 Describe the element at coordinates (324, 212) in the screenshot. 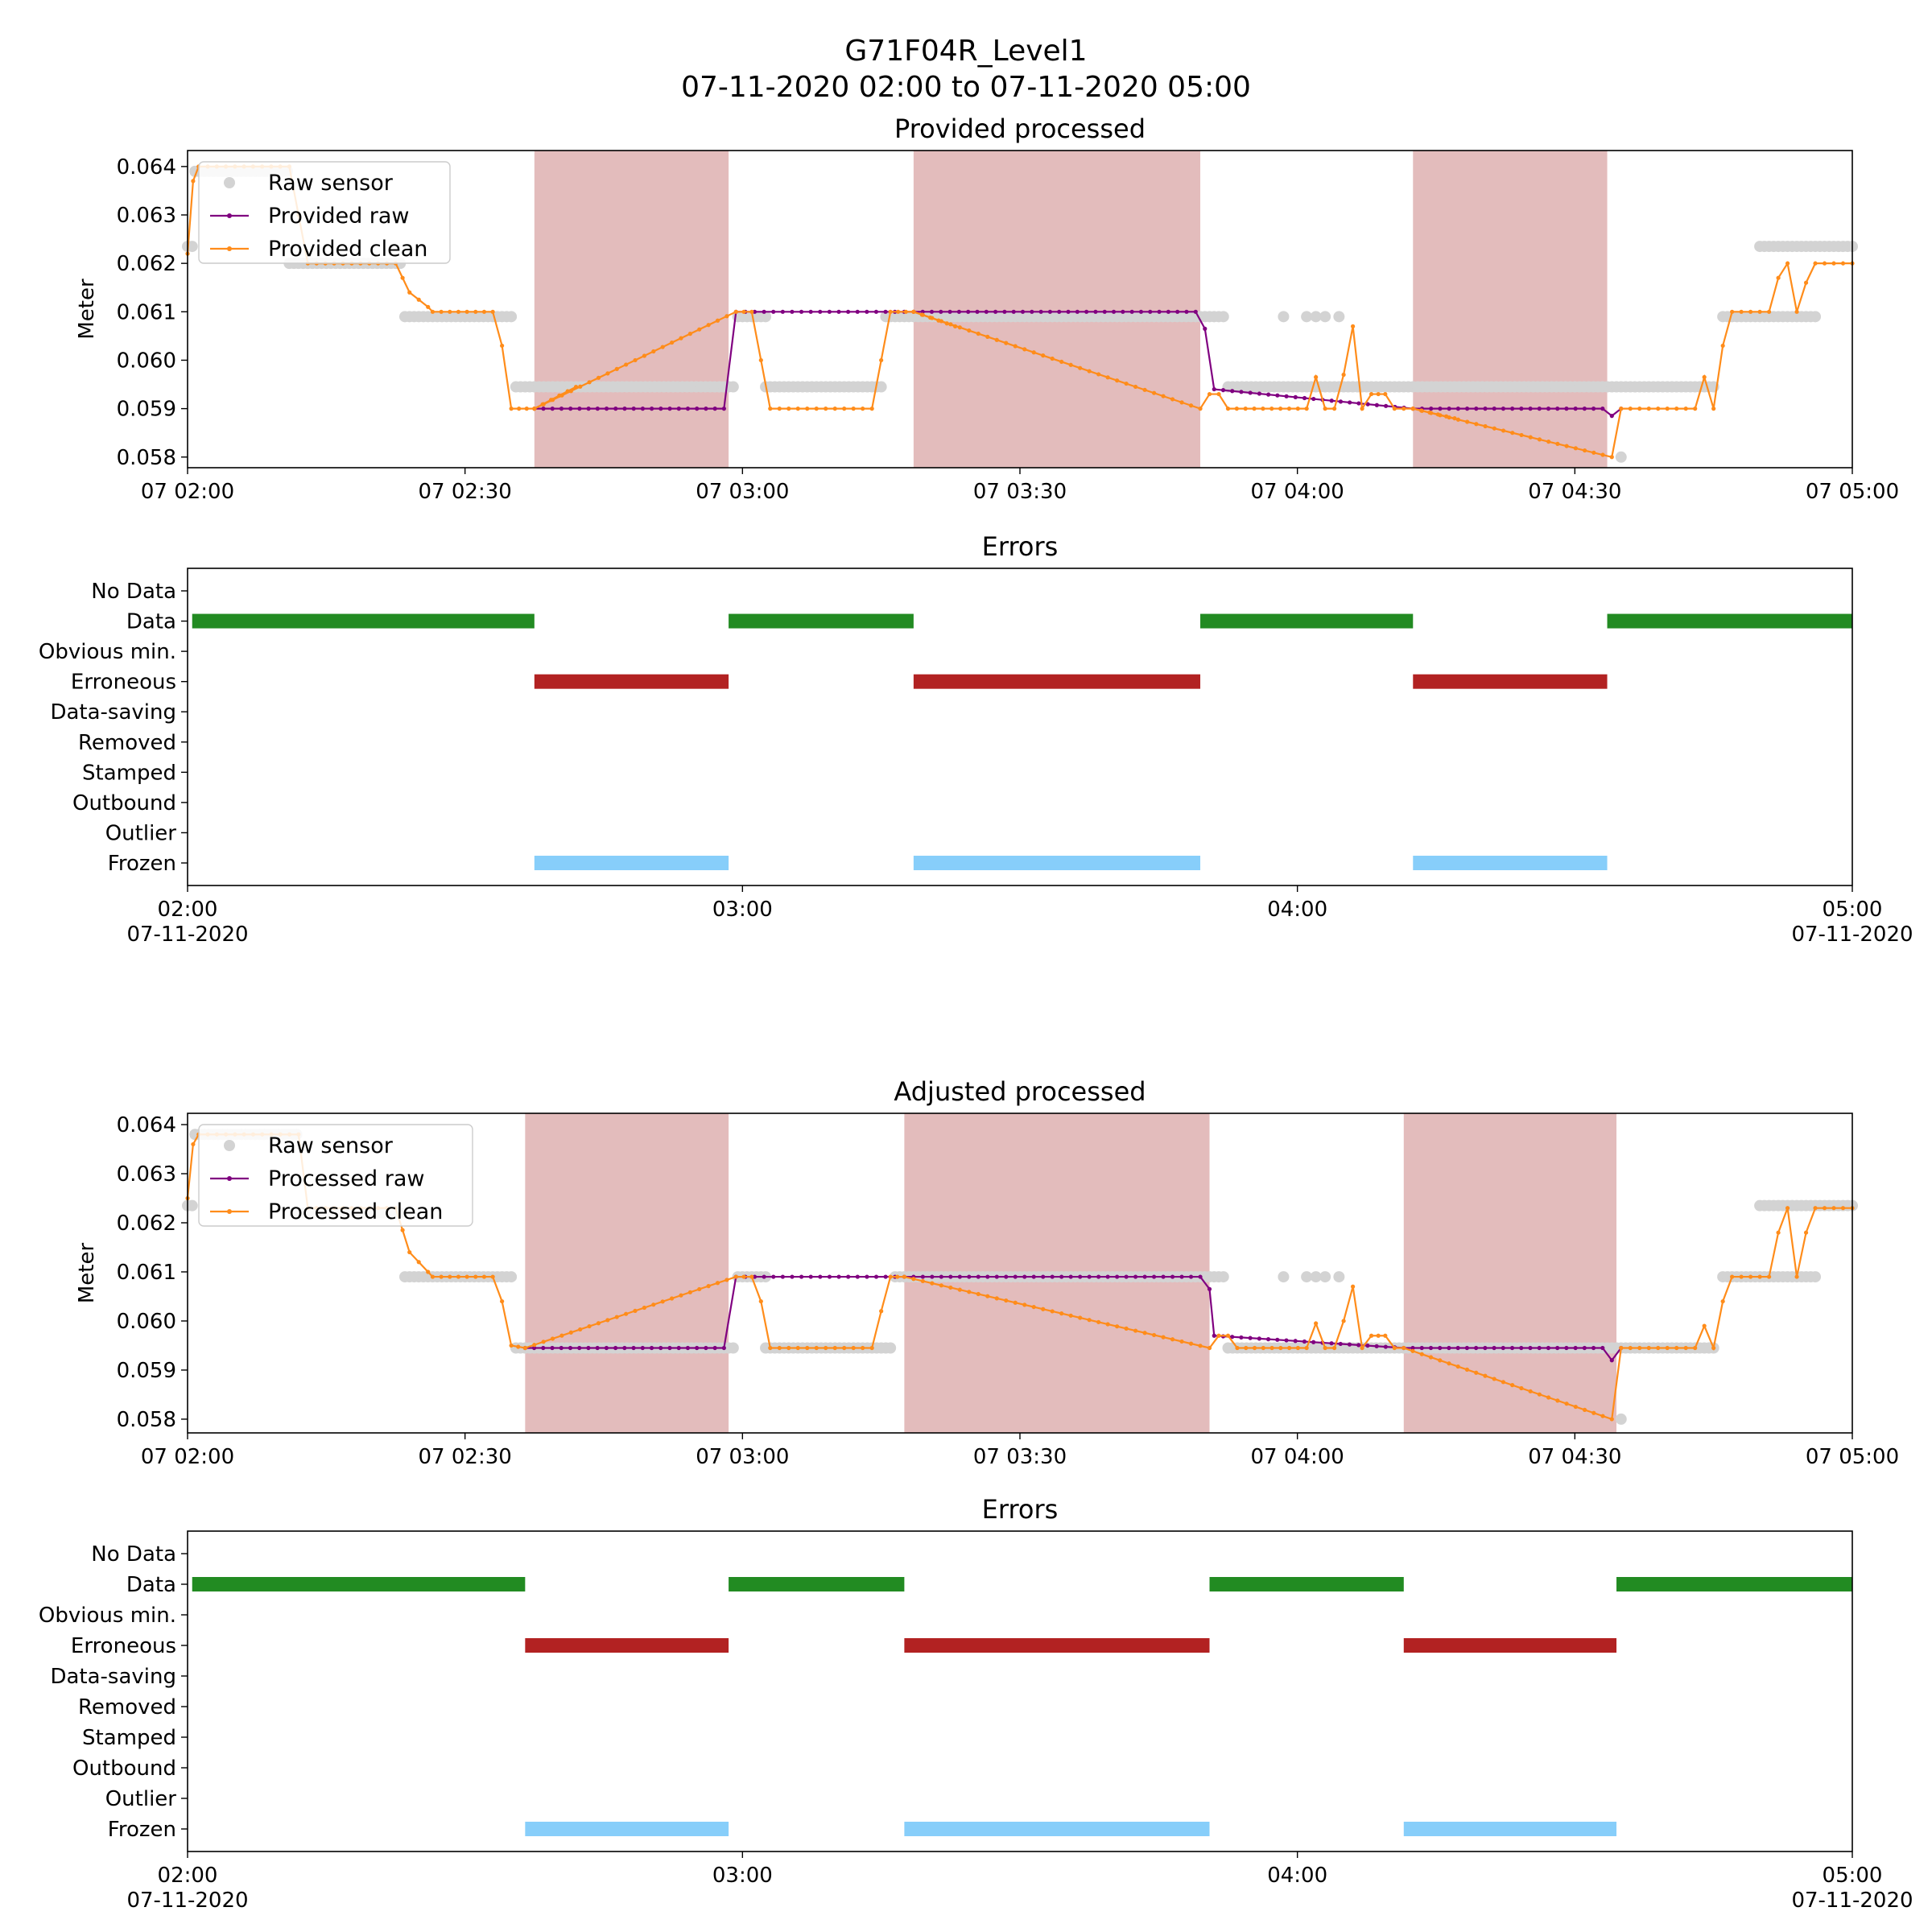

I see `legend: Raw sensor Provided raw Provided clean` at that location.